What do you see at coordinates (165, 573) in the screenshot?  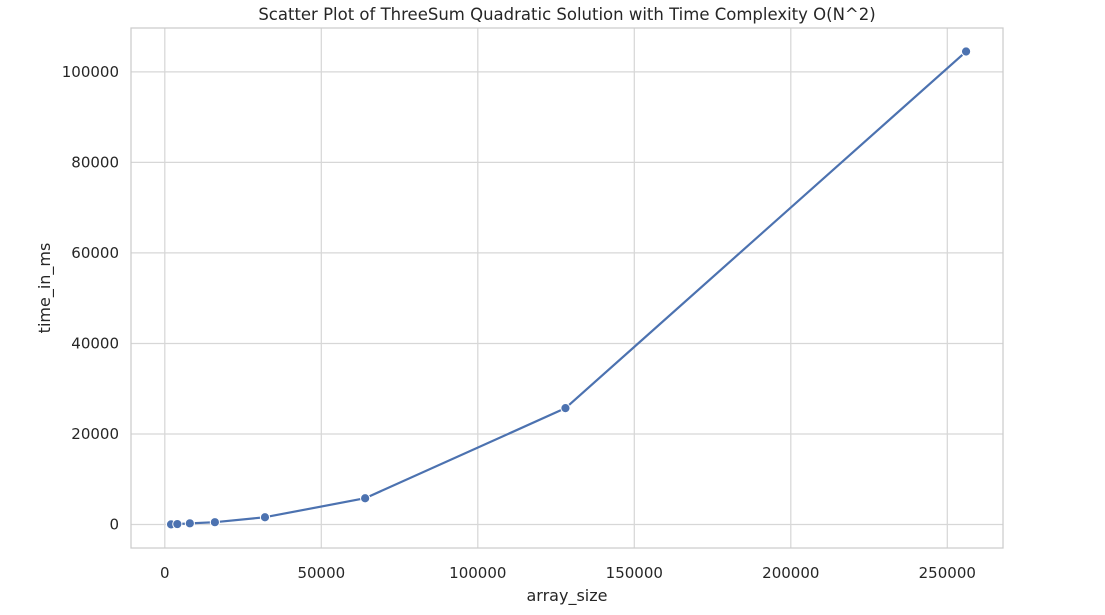 I see `x-tick-label: 0` at bounding box center [165, 573].